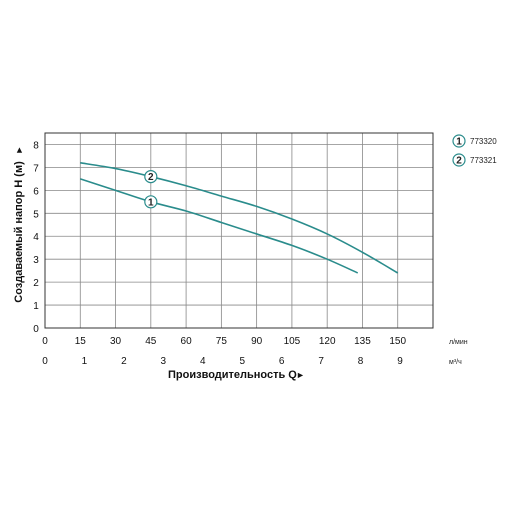 The image size is (512, 512). What do you see at coordinates (36, 329) in the screenshot?
I see `y-tick-label: 0` at bounding box center [36, 329].